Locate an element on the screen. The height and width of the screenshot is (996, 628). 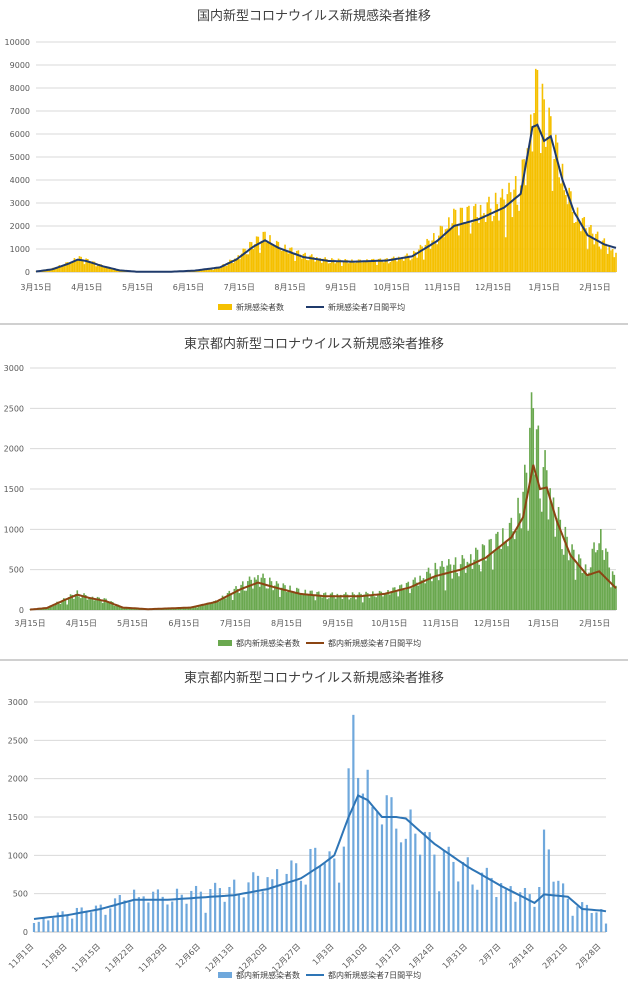
legend-bar-swatch is located at coordinates (225, 975).